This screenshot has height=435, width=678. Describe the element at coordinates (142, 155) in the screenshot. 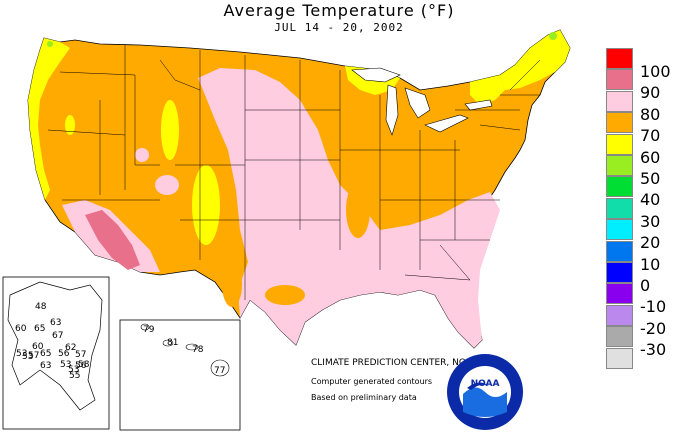

I see `utah-80s` at that location.